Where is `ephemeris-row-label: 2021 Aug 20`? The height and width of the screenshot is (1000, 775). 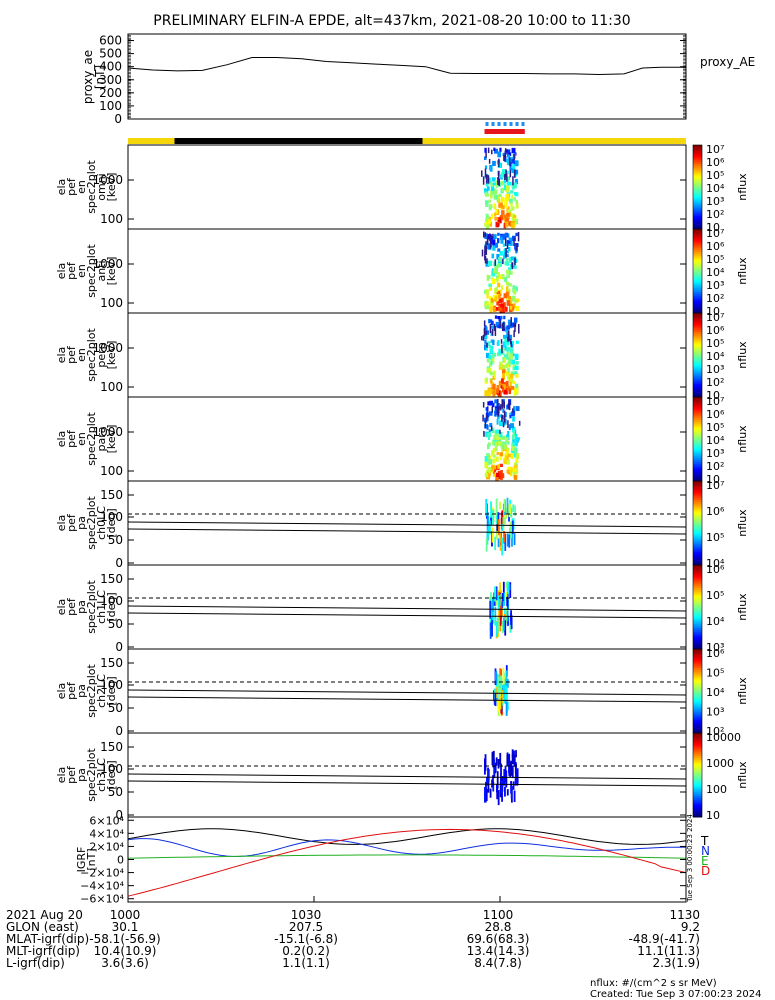
ephemeris-row-label: 2021 Aug 20 is located at coordinates (44, 915).